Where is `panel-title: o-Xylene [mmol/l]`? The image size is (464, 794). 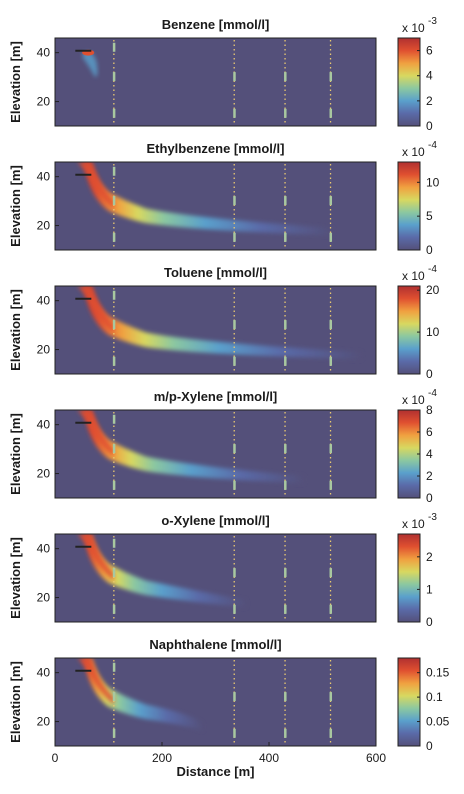
panel-title: o-Xylene [mmol/l] is located at coordinates (215, 520).